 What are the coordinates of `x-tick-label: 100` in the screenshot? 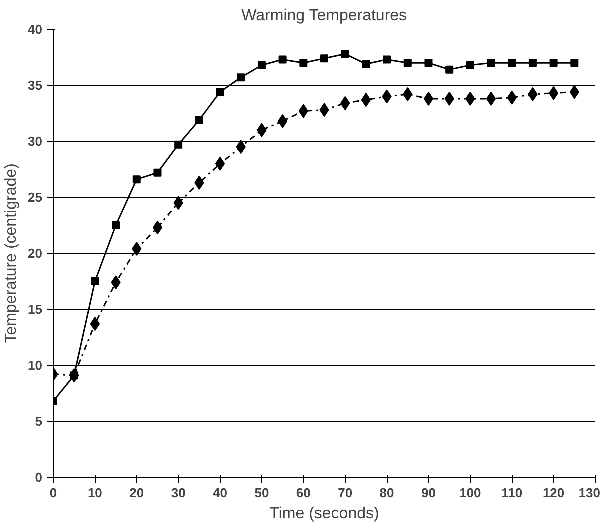 It's located at (471, 493).